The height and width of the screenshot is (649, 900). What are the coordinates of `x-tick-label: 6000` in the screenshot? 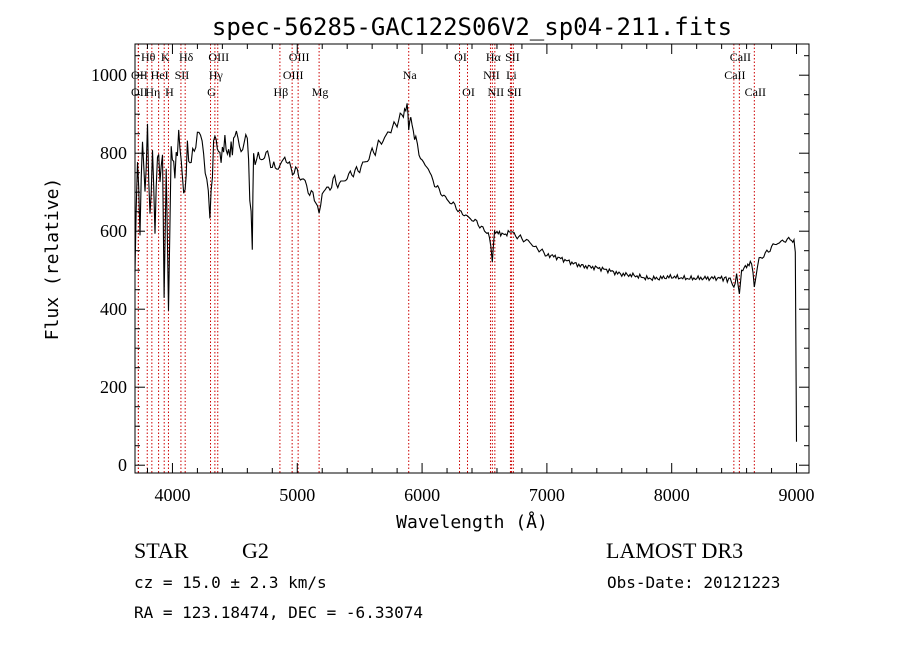 It's located at (422, 495).